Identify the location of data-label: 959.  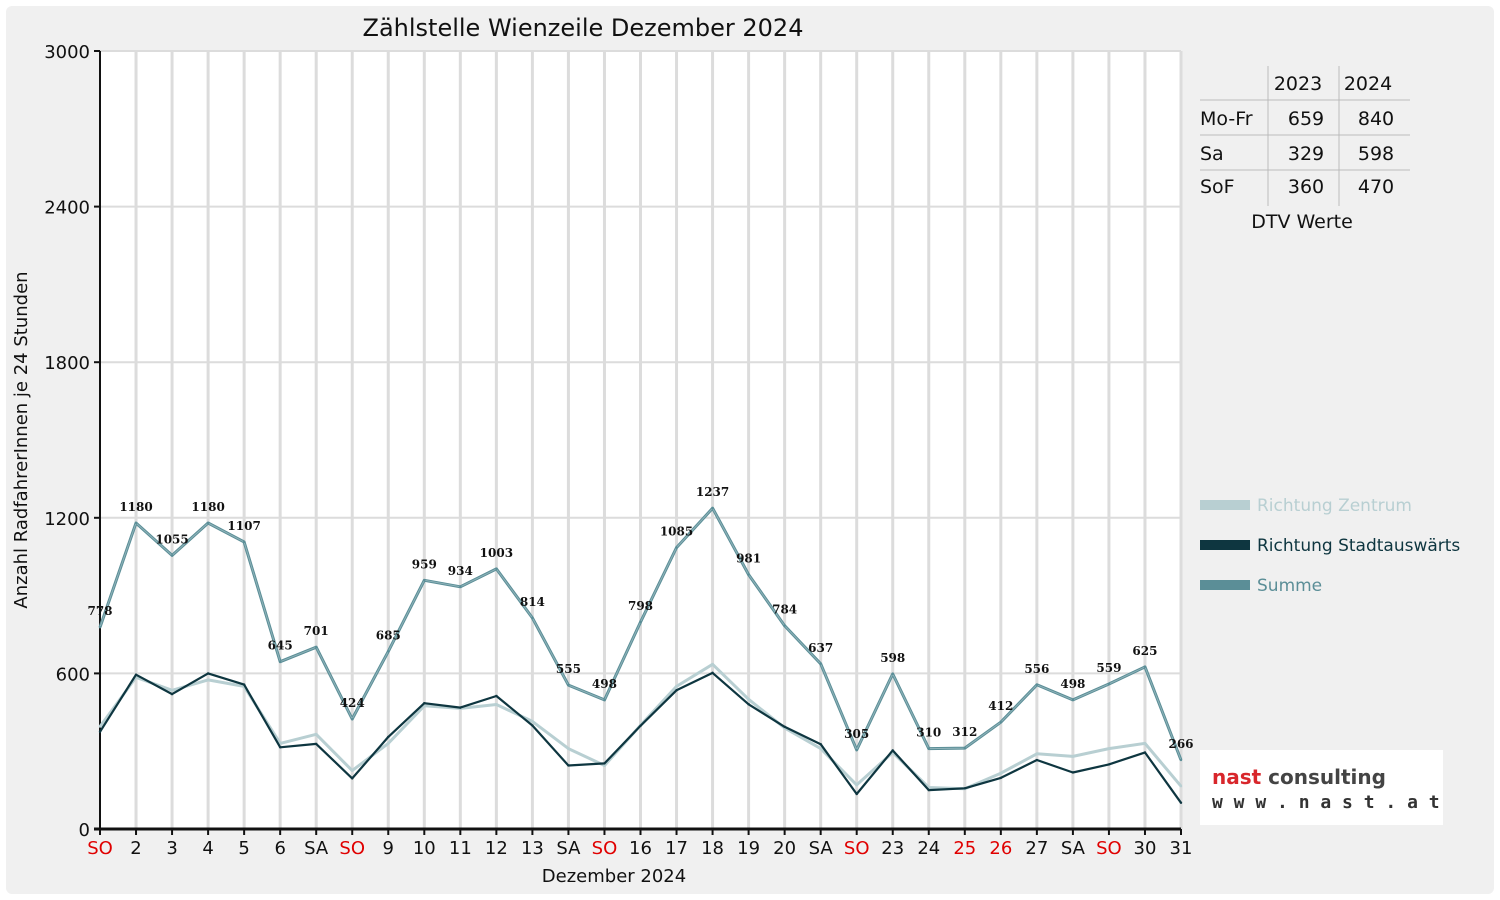
(424, 564).